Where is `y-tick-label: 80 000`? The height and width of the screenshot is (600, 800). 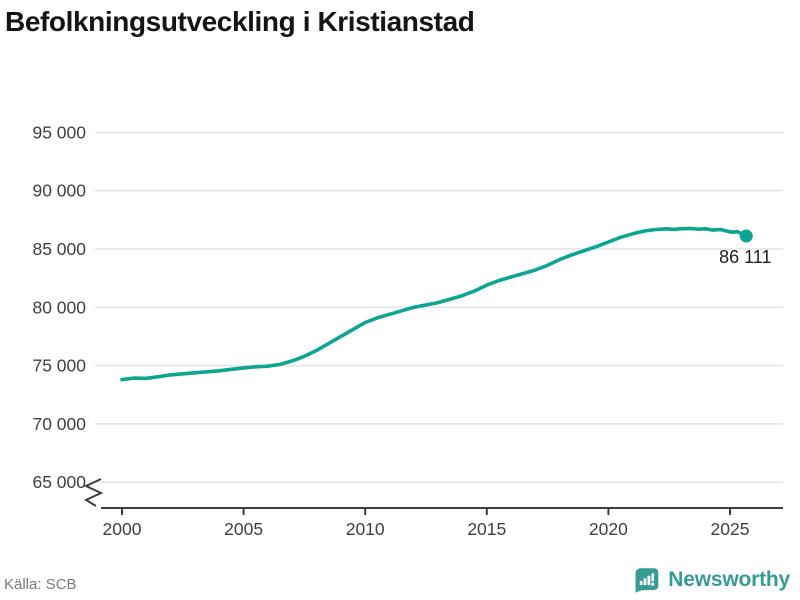 y-tick-label: 80 000 is located at coordinates (59, 307).